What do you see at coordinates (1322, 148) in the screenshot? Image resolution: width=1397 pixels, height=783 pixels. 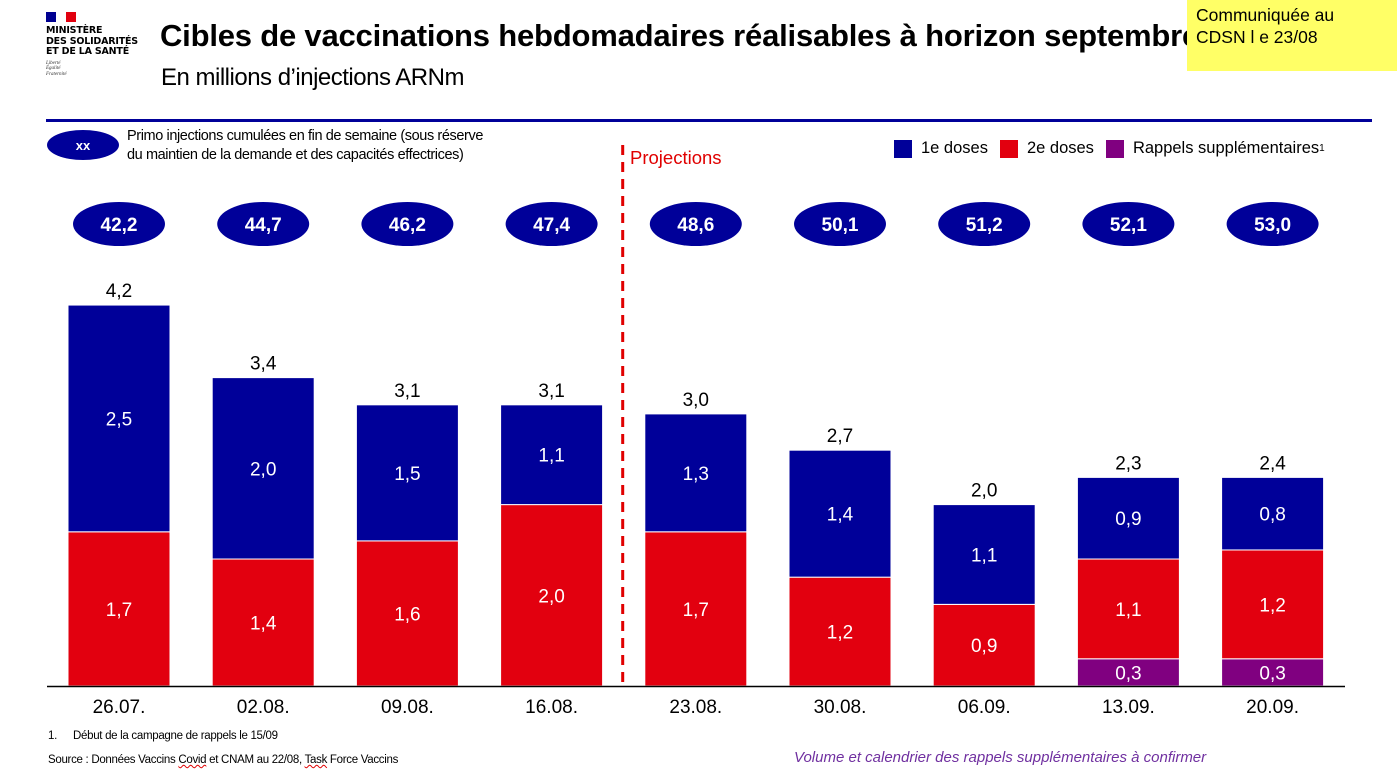 I see `legend-superscript: 1` at bounding box center [1322, 148].